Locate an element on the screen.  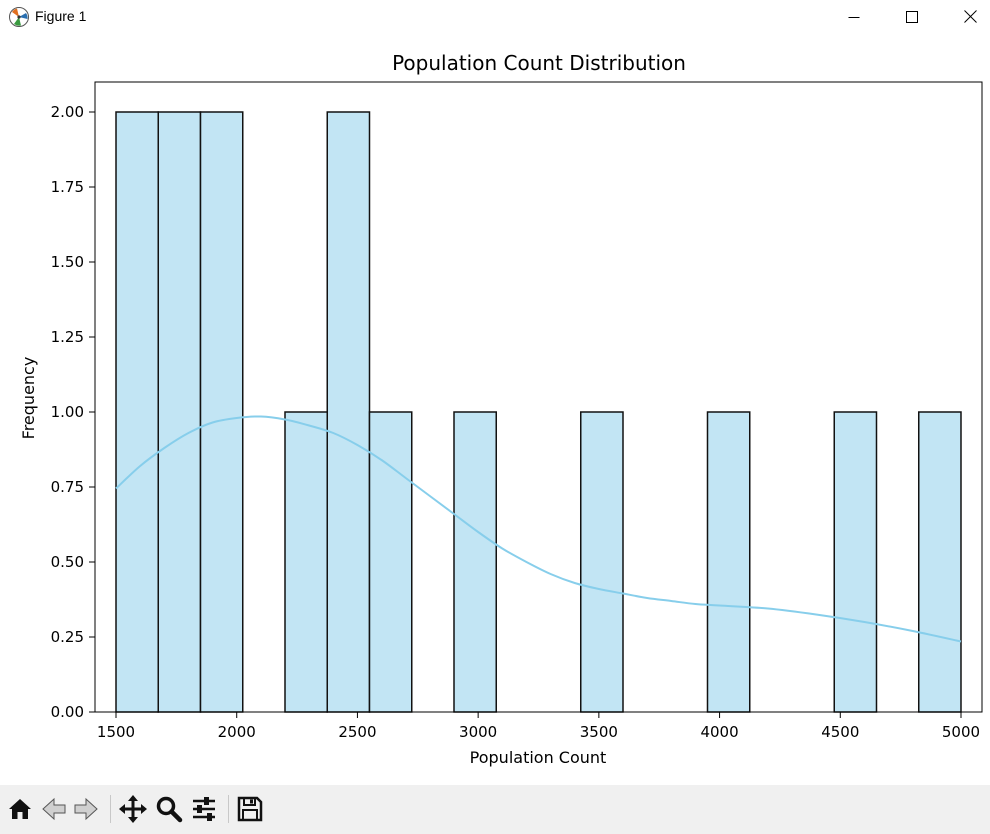
y-axis-label: Frequency is located at coordinates (28, 398).